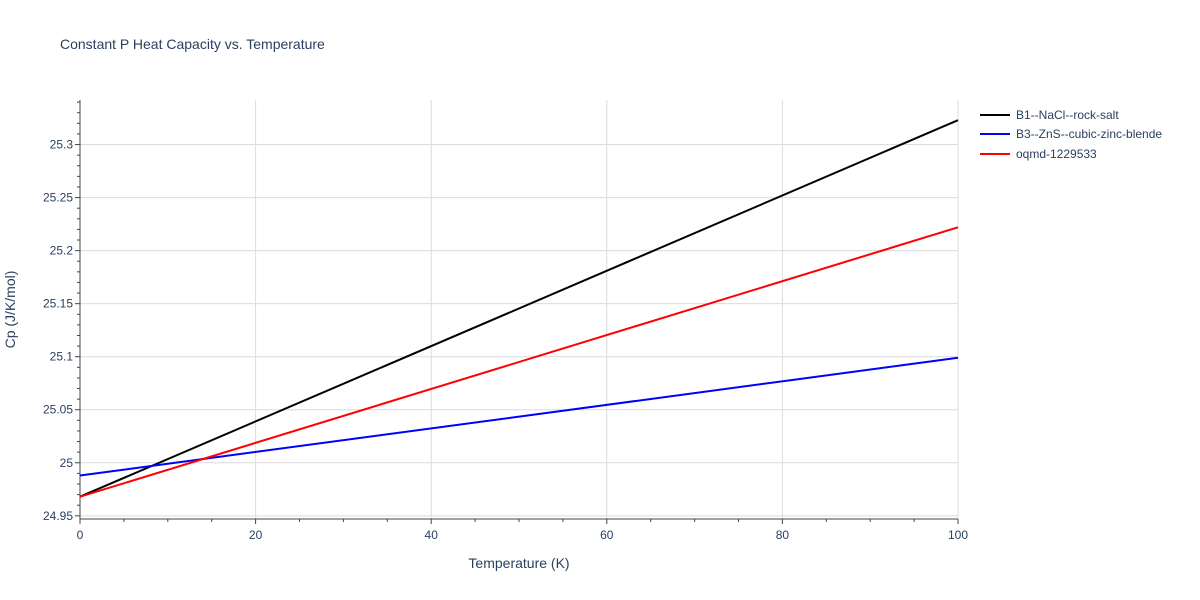  Describe the element at coordinates (519, 416) in the screenshot. I see `series-line-B3--ZnS--cubic-zinc-blende` at that location.